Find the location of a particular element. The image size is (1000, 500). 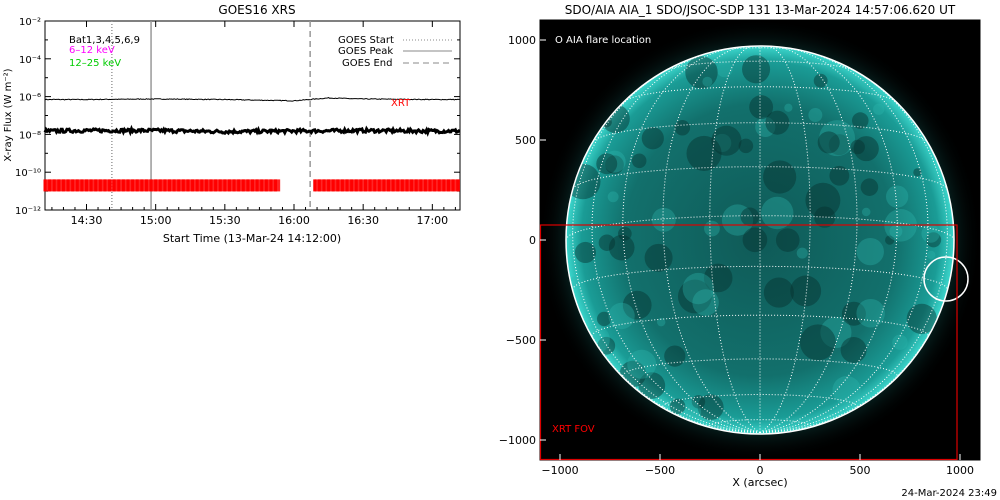

footer-timestamp: 24-Mar-2024 23:49 is located at coordinates (949, 493).